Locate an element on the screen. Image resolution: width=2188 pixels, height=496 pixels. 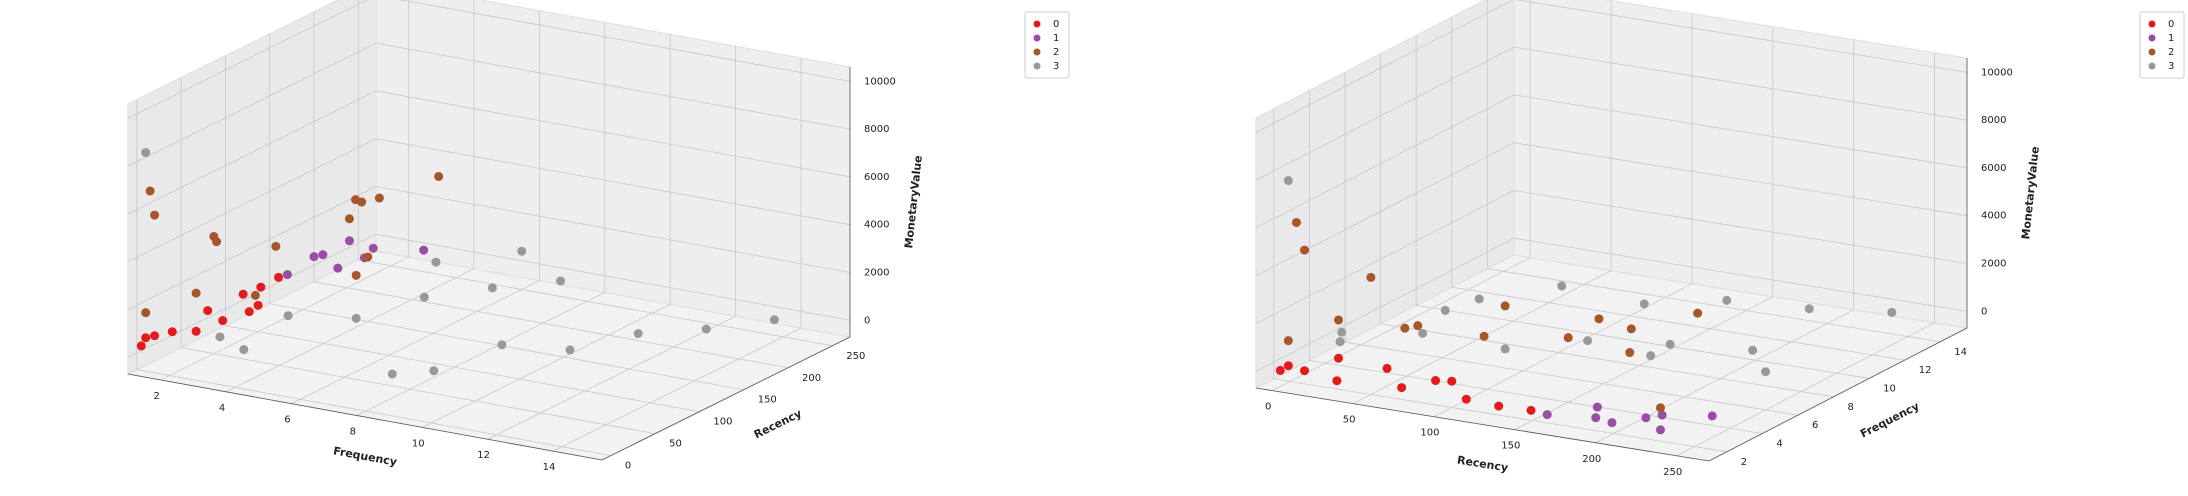
y-axis-label: Frequency is located at coordinates (1889, 420).